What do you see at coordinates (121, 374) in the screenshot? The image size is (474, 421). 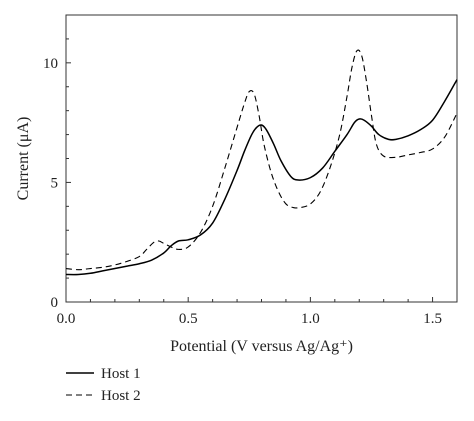 I see `legend-label-1: Host 1` at bounding box center [121, 374].